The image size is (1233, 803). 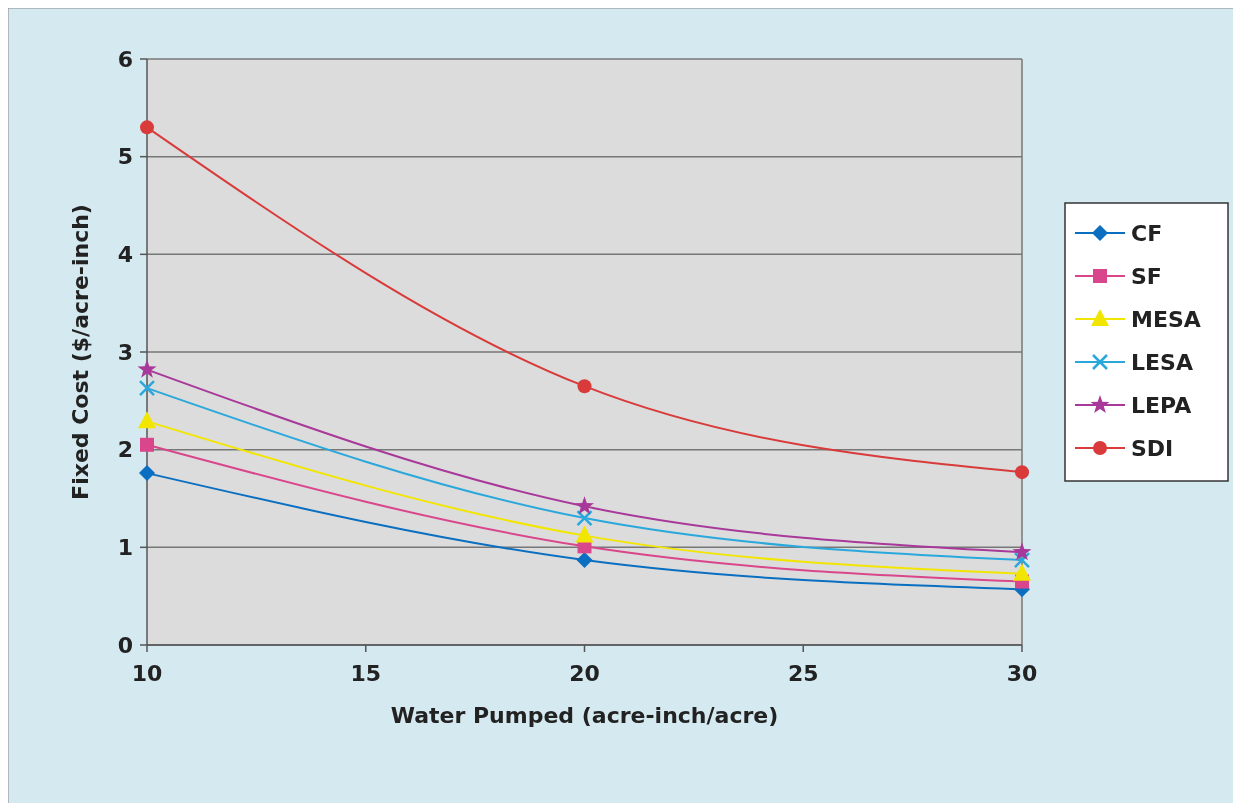 What do you see at coordinates (125, 548) in the screenshot?
I see `y-tick-label: 1` at bounding box center [125, 548].